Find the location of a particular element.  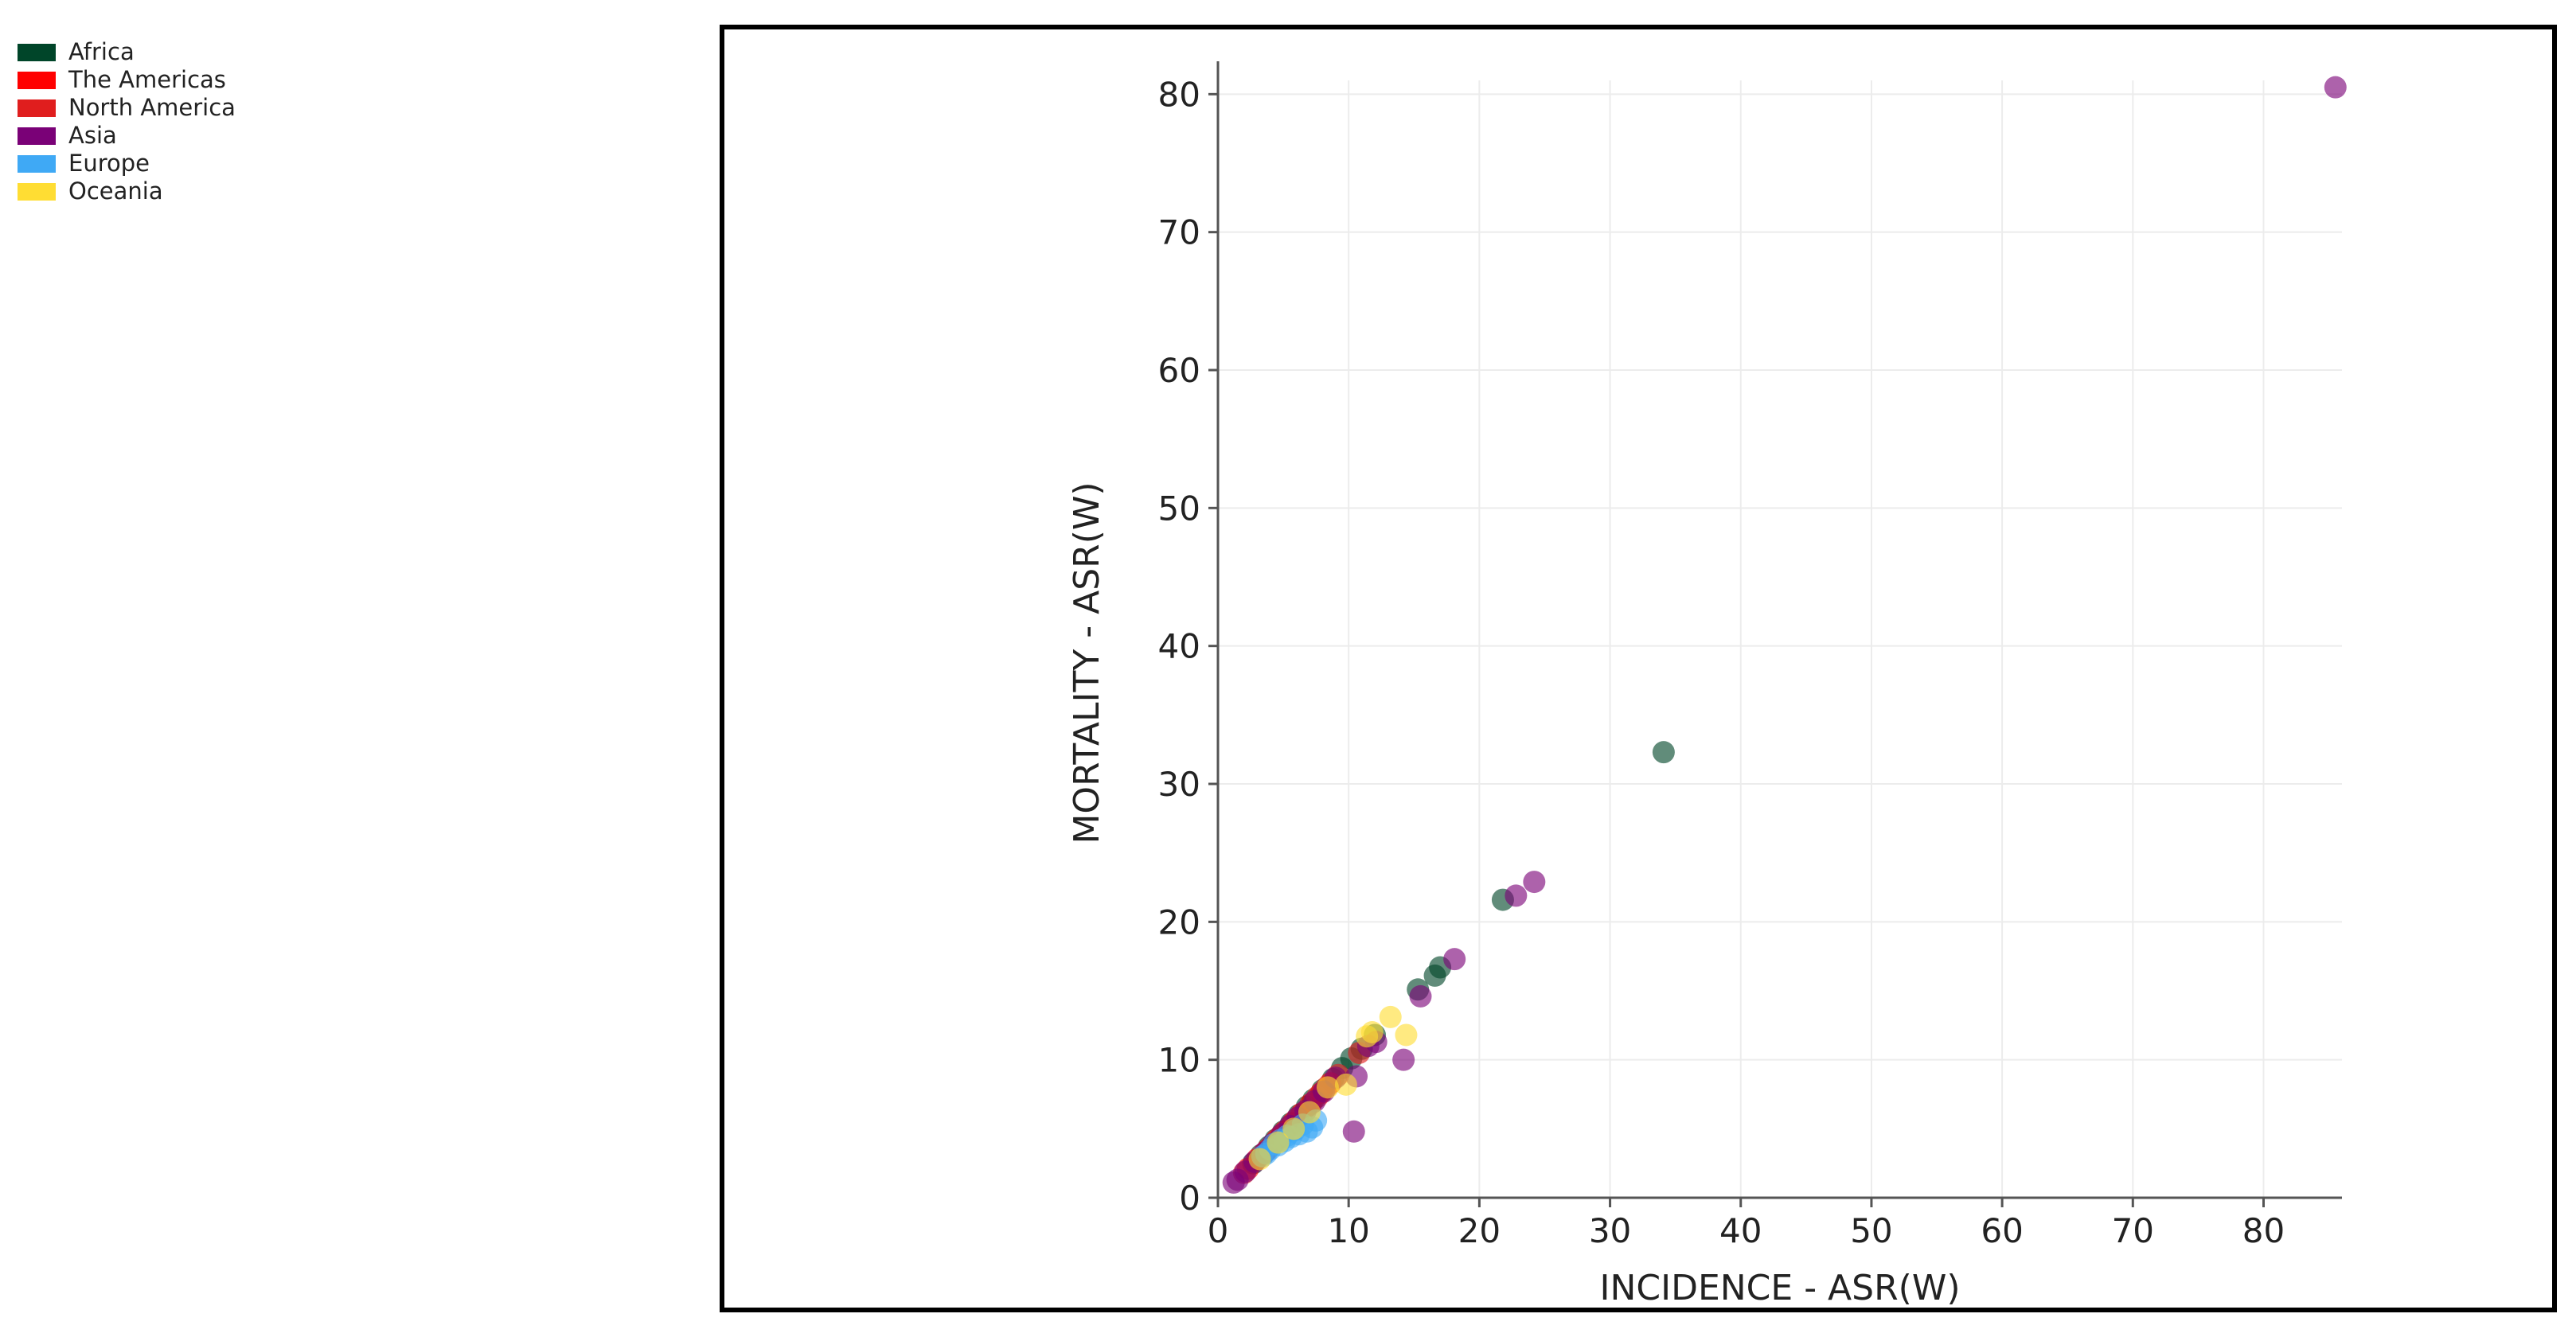

legend-item-africa: Africa is located at coordinates (127, 52).